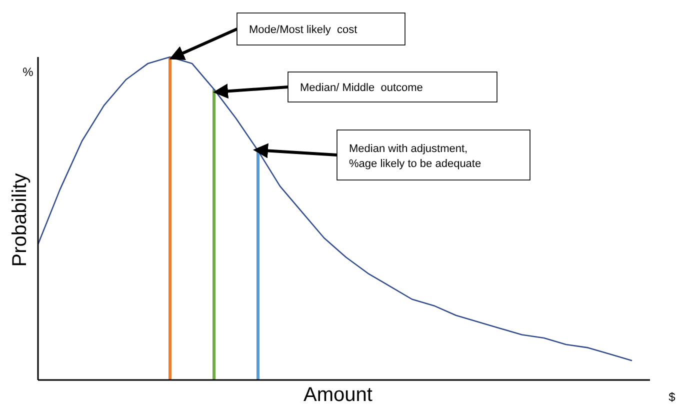 This screenshot has height=406, width=699. What do you see at coordinates (415, 156) in the screenshot?
I see `annotation: Median with adjustment, %age likely to be adequate` at bounding box center [415, 156].